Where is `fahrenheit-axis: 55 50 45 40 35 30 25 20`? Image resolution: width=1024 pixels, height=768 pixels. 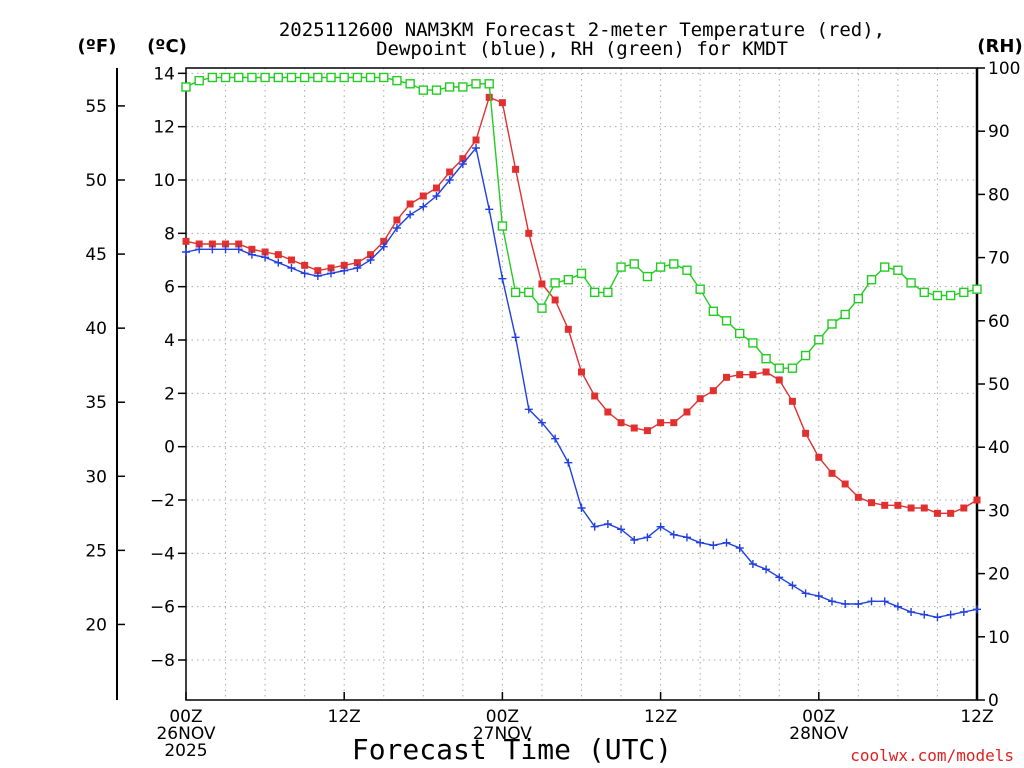
fahrenheit-axis: 55 50 45 40 35 30 25 20 is located at coordinates (105, 366).